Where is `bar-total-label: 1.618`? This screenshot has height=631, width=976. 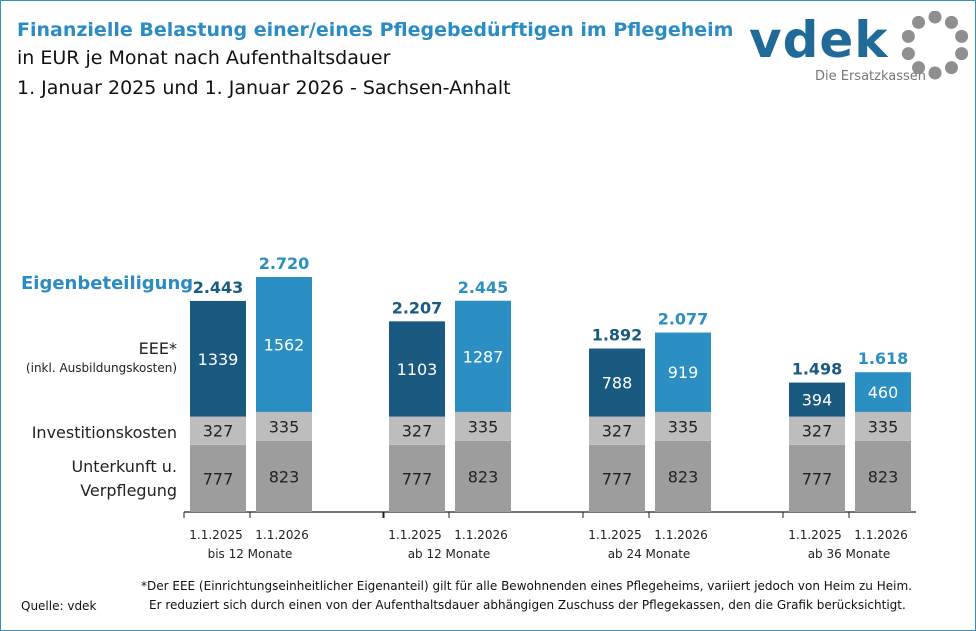
bar-total-label: 1.618 is located at coordinates (883, 358).